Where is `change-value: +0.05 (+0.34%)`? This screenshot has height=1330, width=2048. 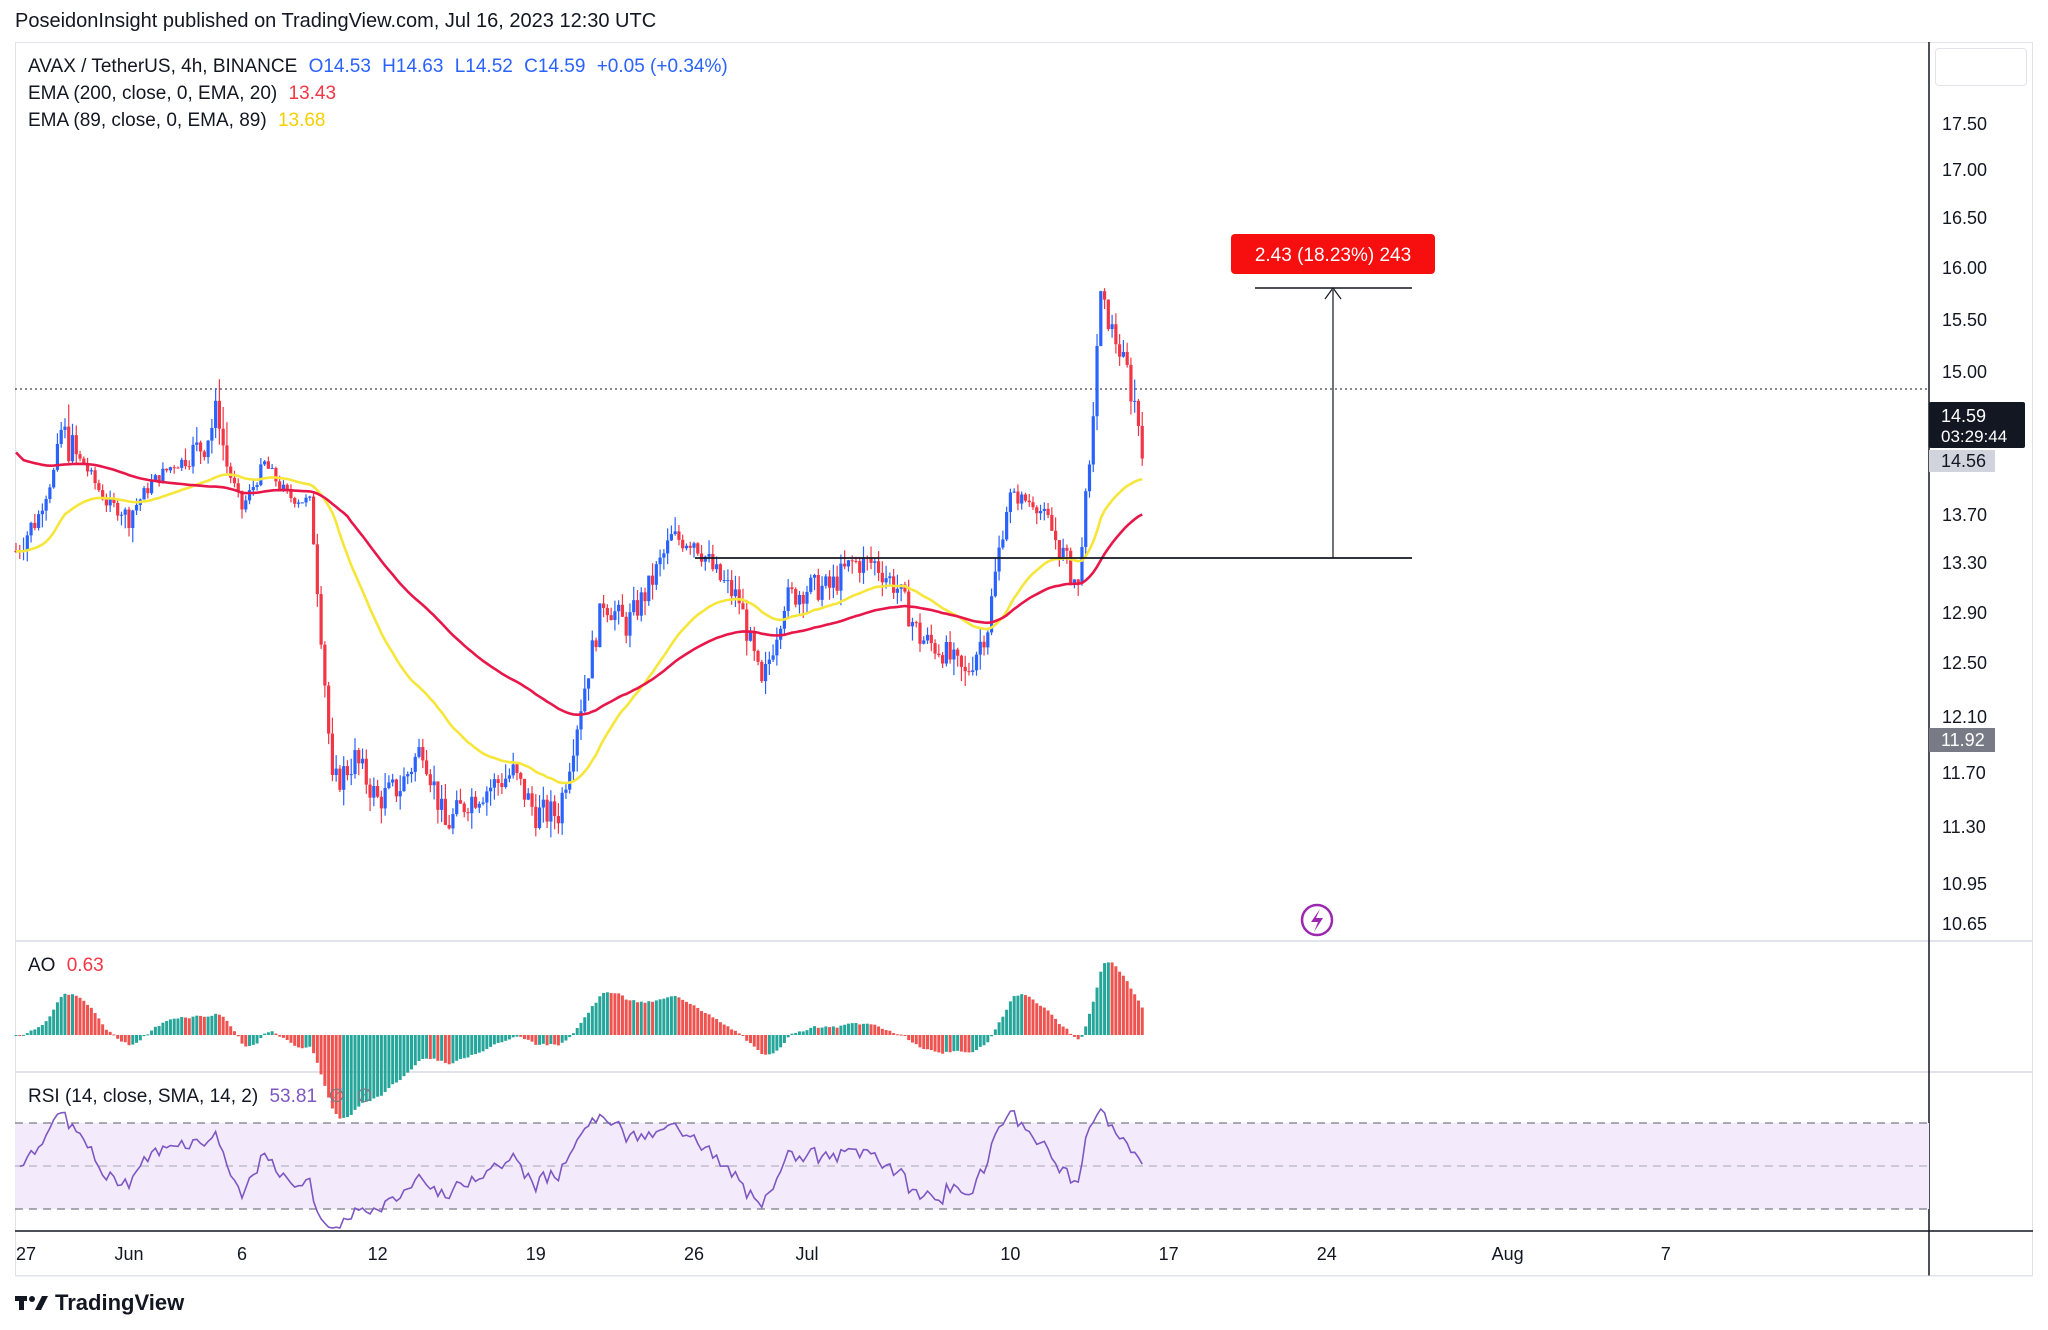 change-value: +0.05 (+0.34%) is located at coordinates (662, 66).